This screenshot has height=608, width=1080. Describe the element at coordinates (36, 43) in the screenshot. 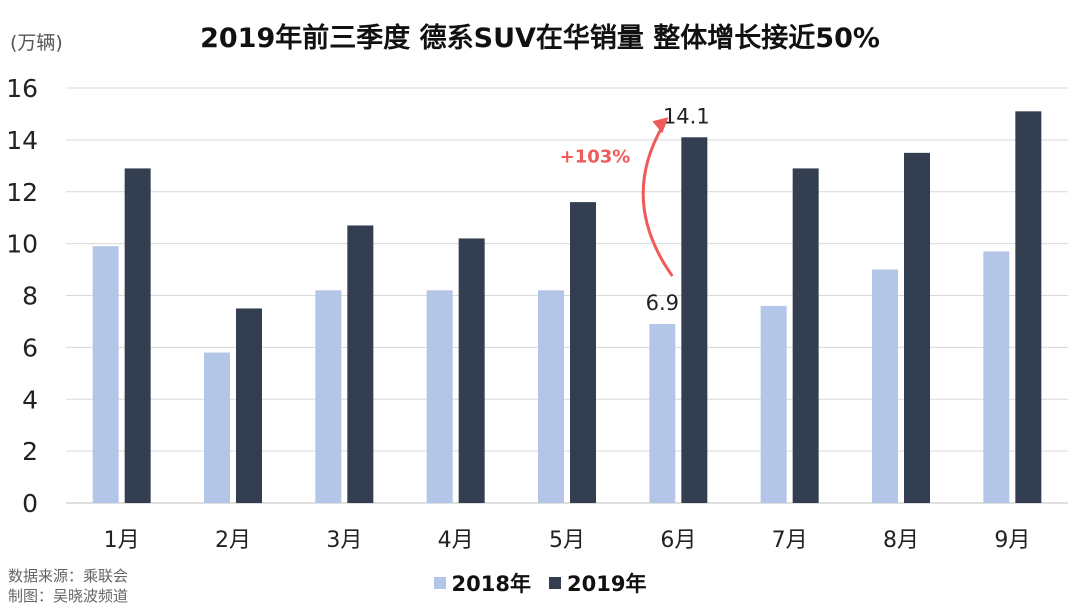

I see `y-unit-label: (万辆)` at that location.